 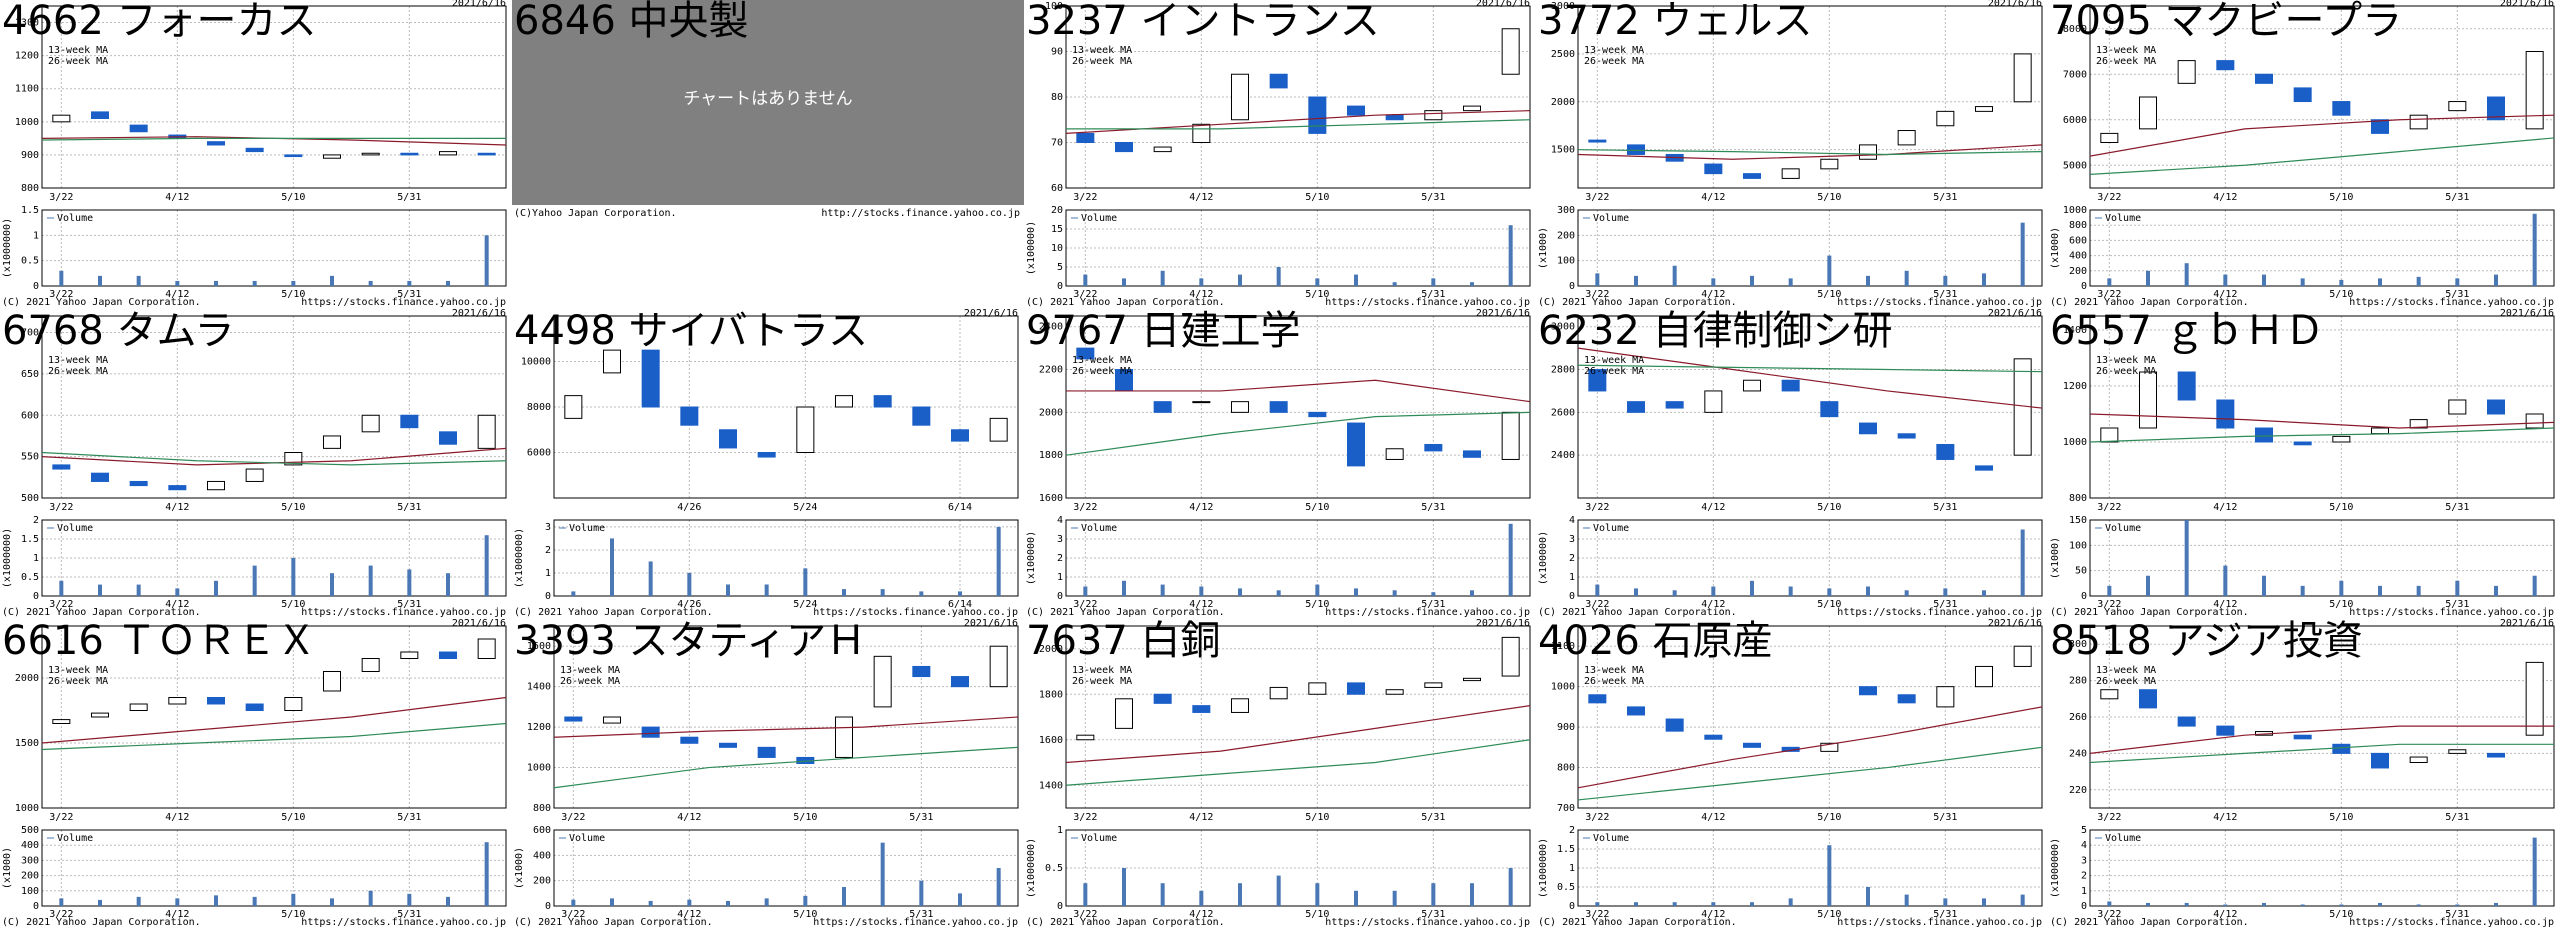 What do you see at coordinates (1057, 229) in the screenshot?
I see `y-tick-label: 15` at bounding box center [1057, 229].